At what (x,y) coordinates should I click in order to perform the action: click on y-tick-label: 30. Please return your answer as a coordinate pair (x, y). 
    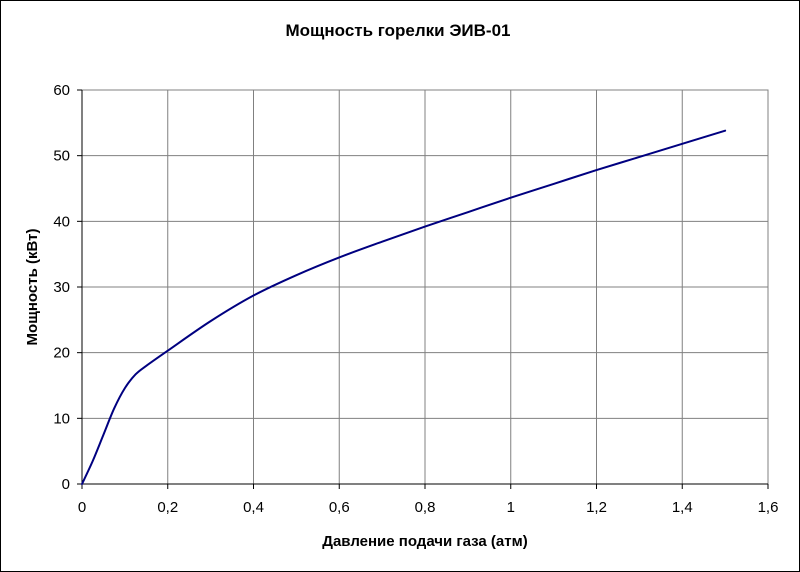
    Looking at the image, I should click on (61, 287).